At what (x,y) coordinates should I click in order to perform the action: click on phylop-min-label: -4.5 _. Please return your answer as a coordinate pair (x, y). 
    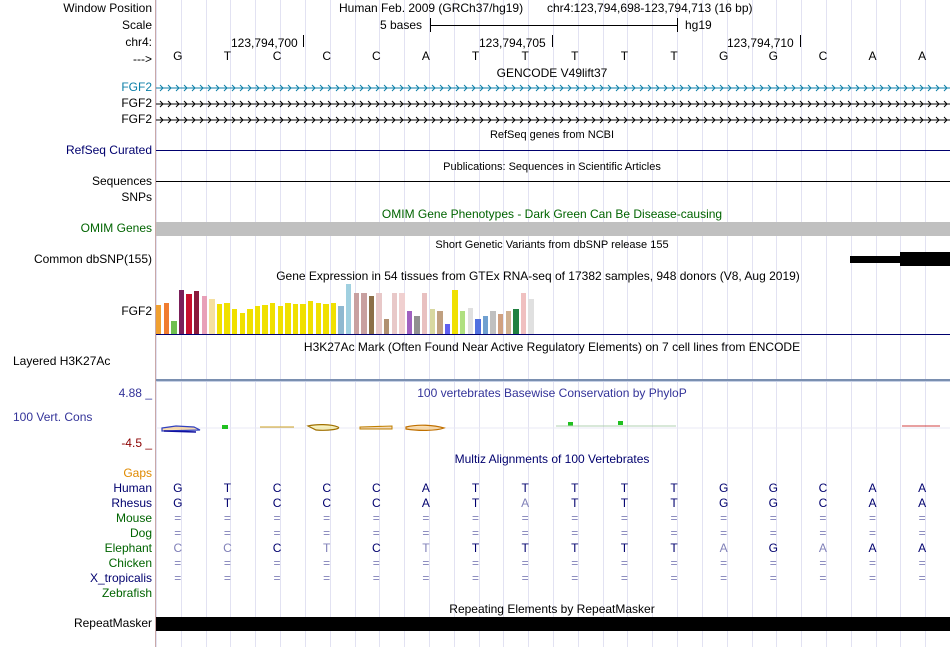
    Looking at the image, I should click on (136, 443).